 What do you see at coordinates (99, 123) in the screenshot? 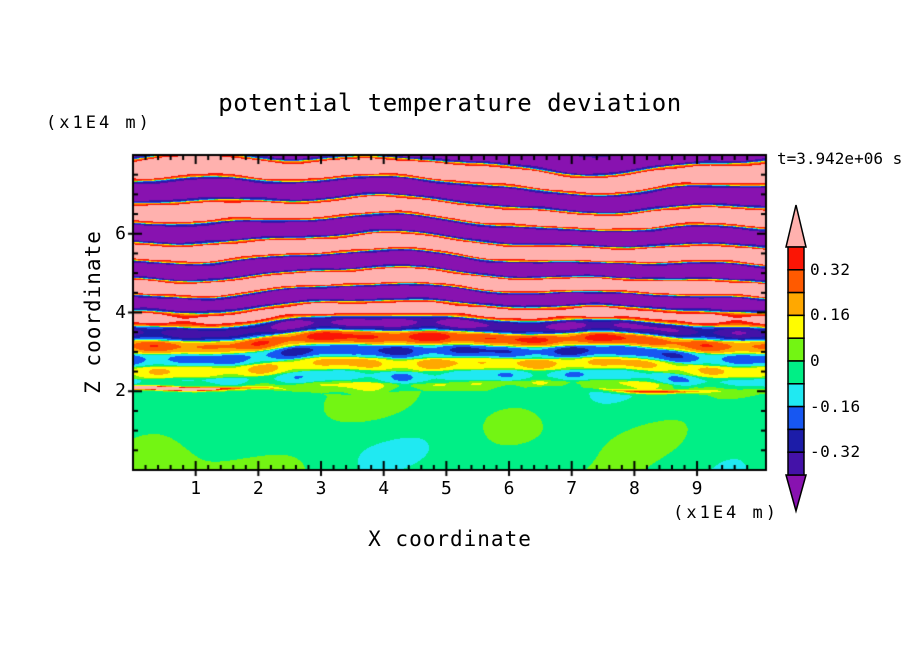
I see `y-axis-unit-label: (x1E4 m)` at bounding box center [99, 123].